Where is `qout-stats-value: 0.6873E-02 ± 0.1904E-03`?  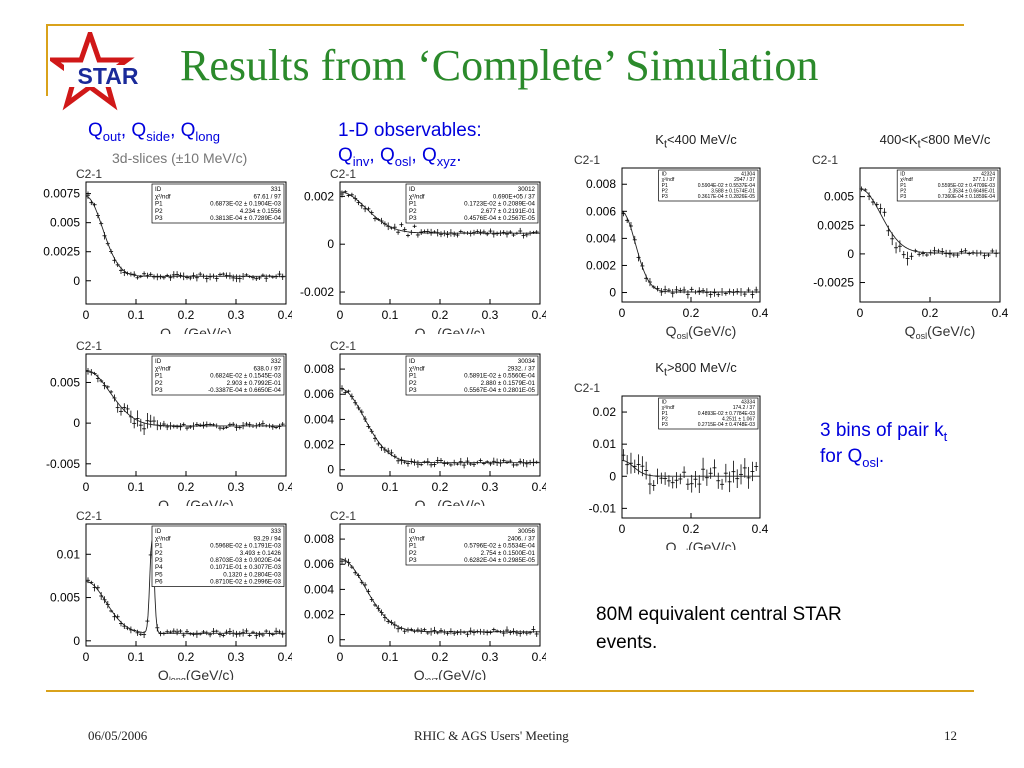
qout-stats-value: 0.6873E-02 ± 0.1904E-03 is located at coordinates (245, 204).